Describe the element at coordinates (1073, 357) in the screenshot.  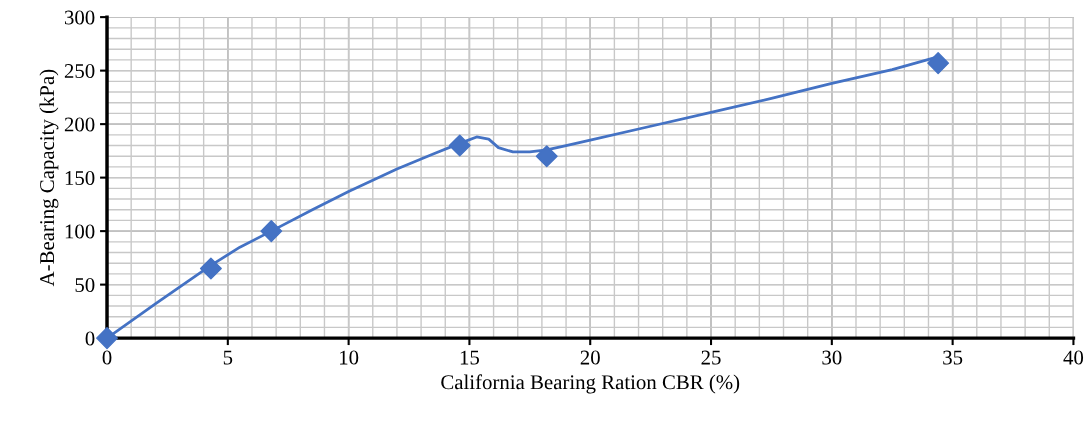
I see `x-tick-label: 40` at that location.